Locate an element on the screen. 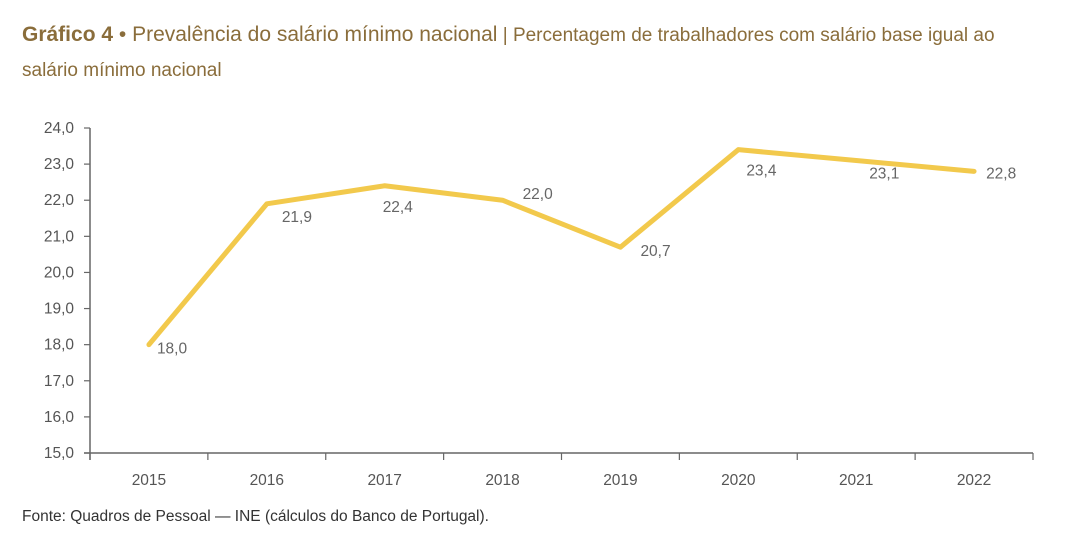  data-label: 23,1 is located at coordinates (884, 174).